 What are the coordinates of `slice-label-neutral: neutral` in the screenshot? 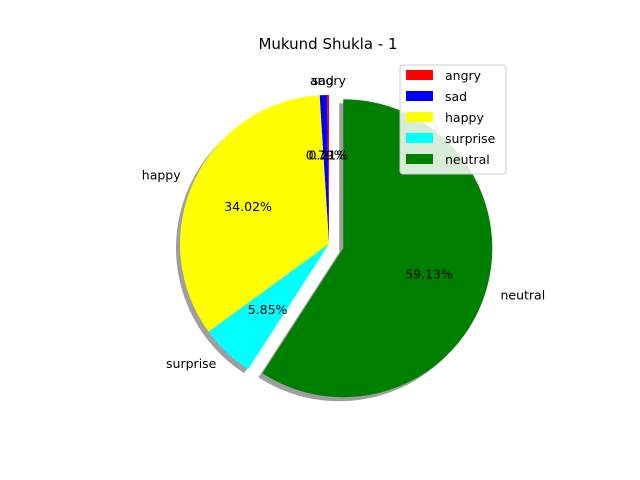 It's located at (522, 295).